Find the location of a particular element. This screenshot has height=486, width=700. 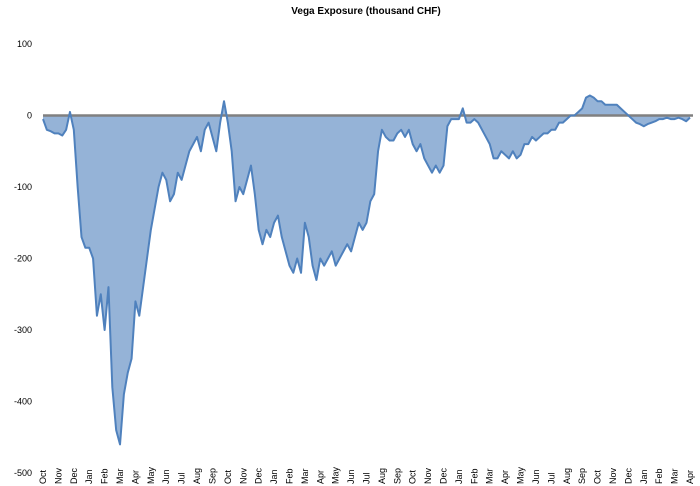

y-tick-label: -500 is located at coordinates (23, 473).